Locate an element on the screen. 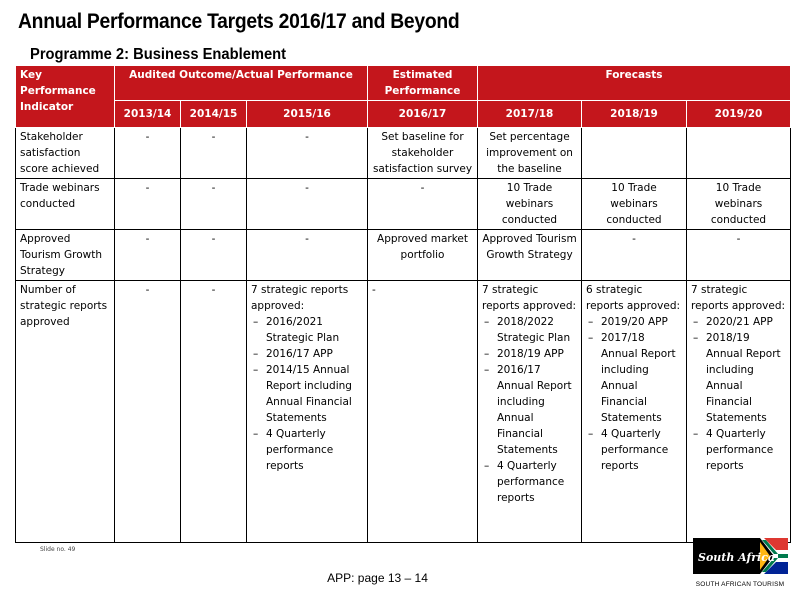  value-cell: Approved market portfolio is located at coordinates (422, 255).